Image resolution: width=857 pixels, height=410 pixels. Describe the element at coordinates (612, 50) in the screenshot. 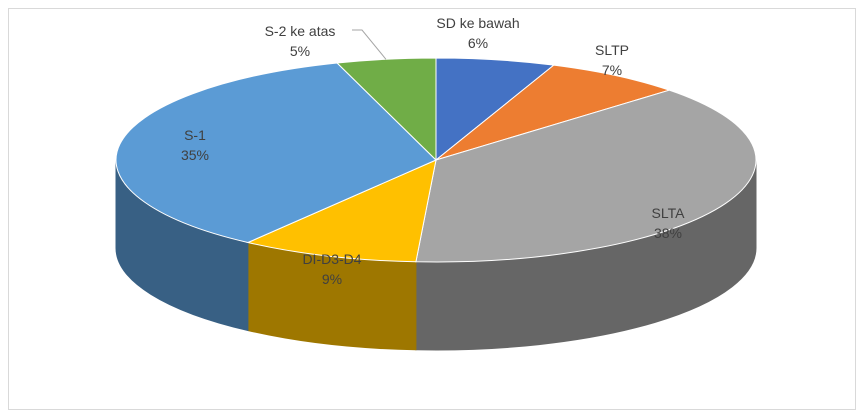

I see `label-category: SLTP` at that location.